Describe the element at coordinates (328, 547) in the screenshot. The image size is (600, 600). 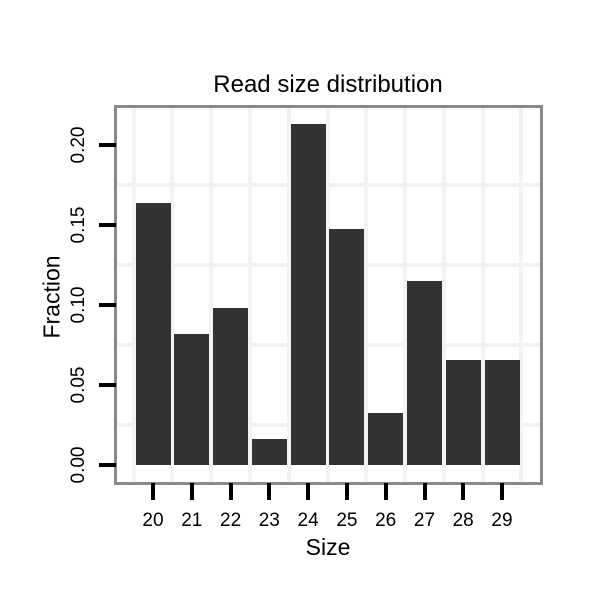
I see `x-axis-title: Size` at that location.